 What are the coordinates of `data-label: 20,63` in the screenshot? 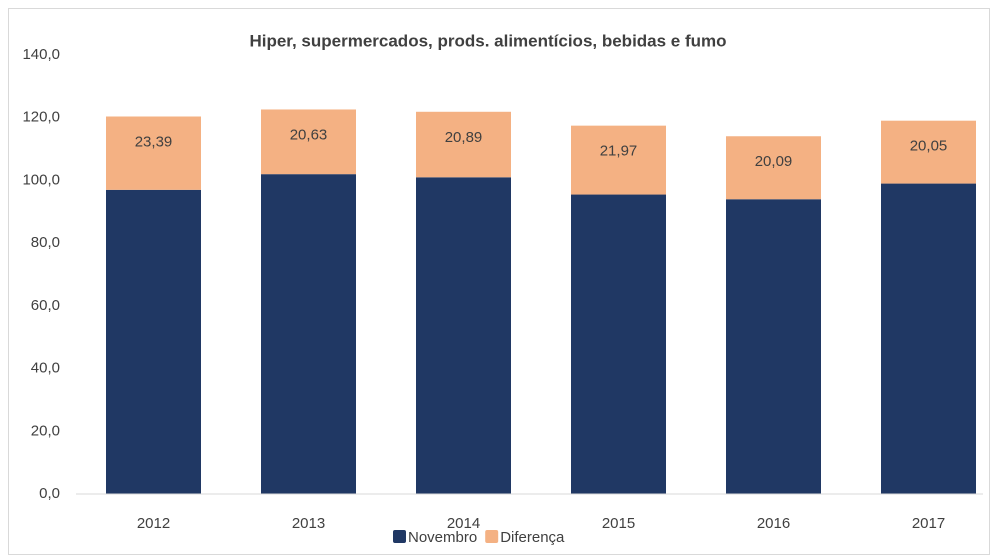 It's located at (309, 134).